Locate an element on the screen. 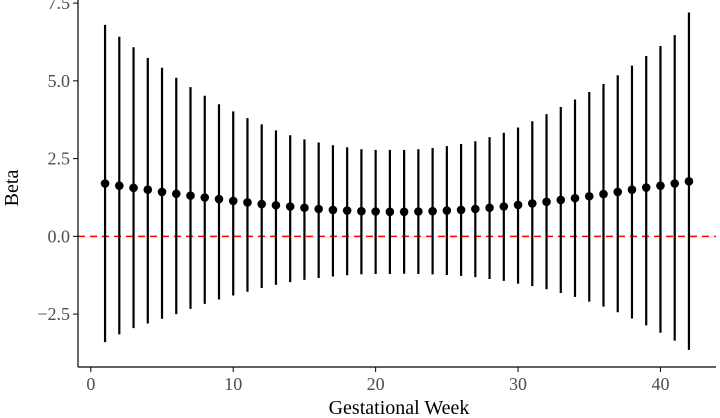  x-axis-title: Gestational Week is located at coordinates (399, 407).